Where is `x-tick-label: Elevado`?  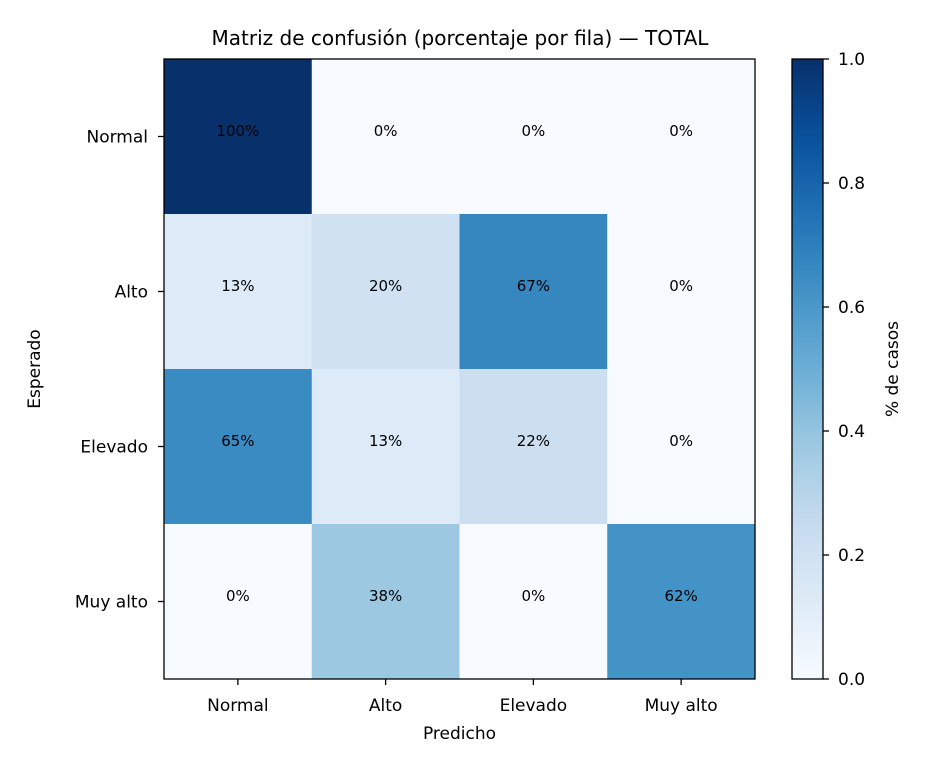 x-tick-label: Elevado is located at coordinates (534, 706).